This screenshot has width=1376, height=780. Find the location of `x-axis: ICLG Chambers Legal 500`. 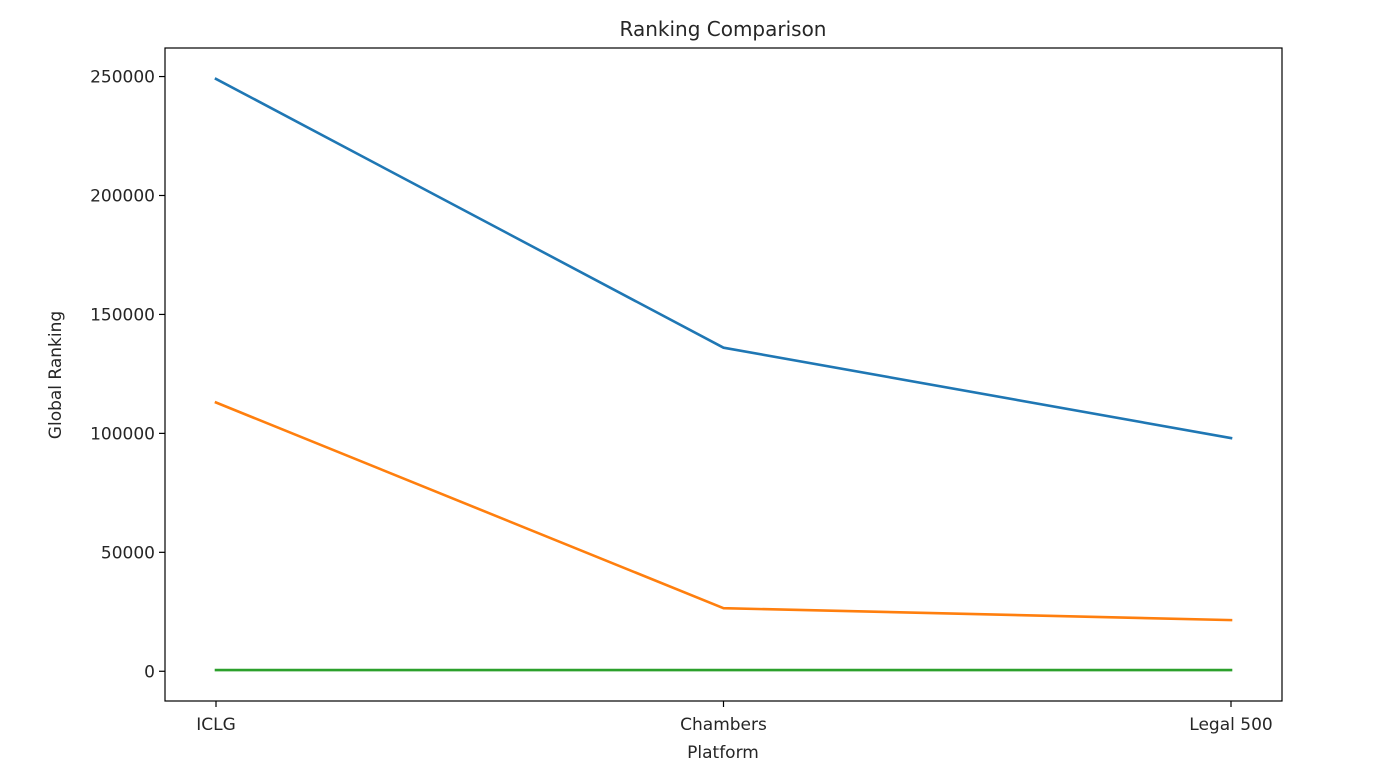

x-axis: ICLG Chambers Legal 500 is located at coordinates (734, 718).